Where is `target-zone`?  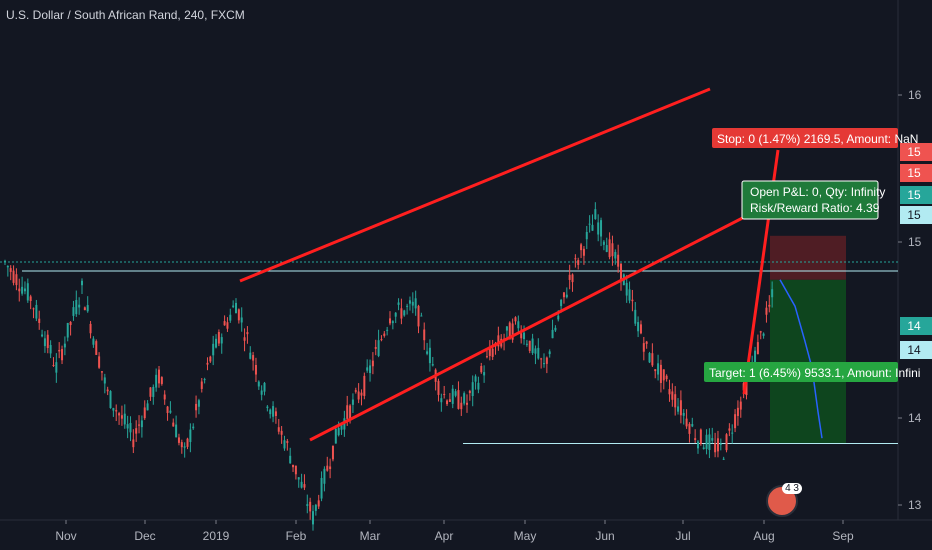 target-zone is located at coordinates (808, 361).